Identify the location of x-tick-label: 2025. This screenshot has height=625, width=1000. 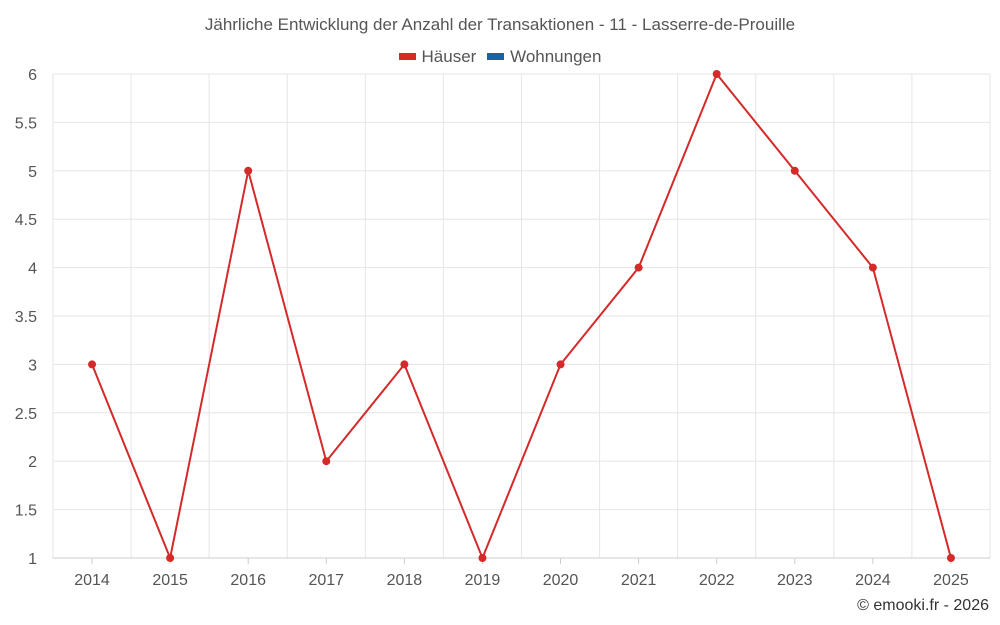
(951, 580).